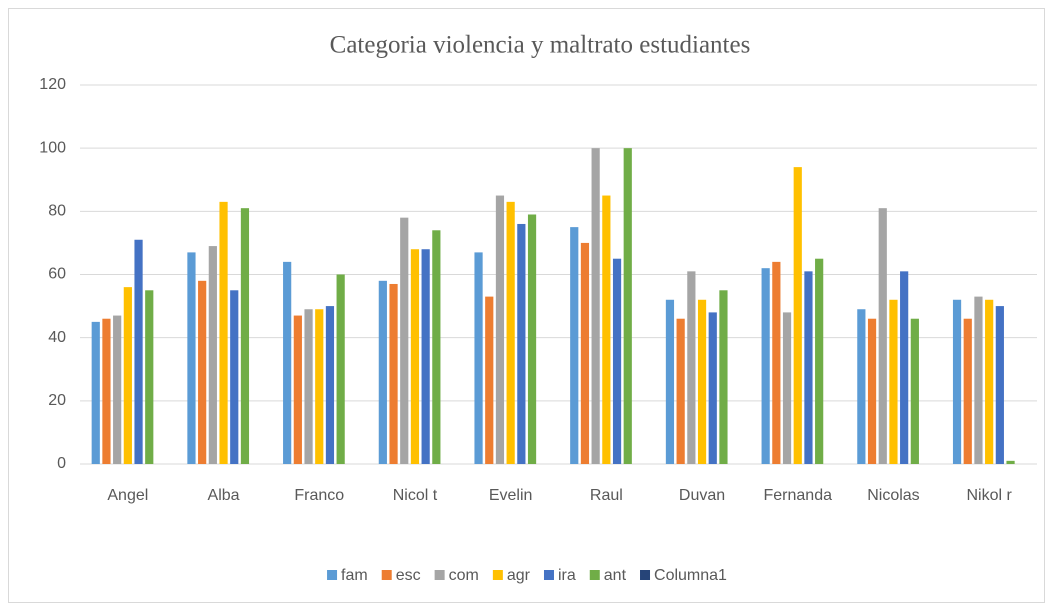 The height and width of the screenshot is (611, 1053). Describe the element at coordinates (52, 147) in the screenshot. I see `y-tick-label: 100` at that location.